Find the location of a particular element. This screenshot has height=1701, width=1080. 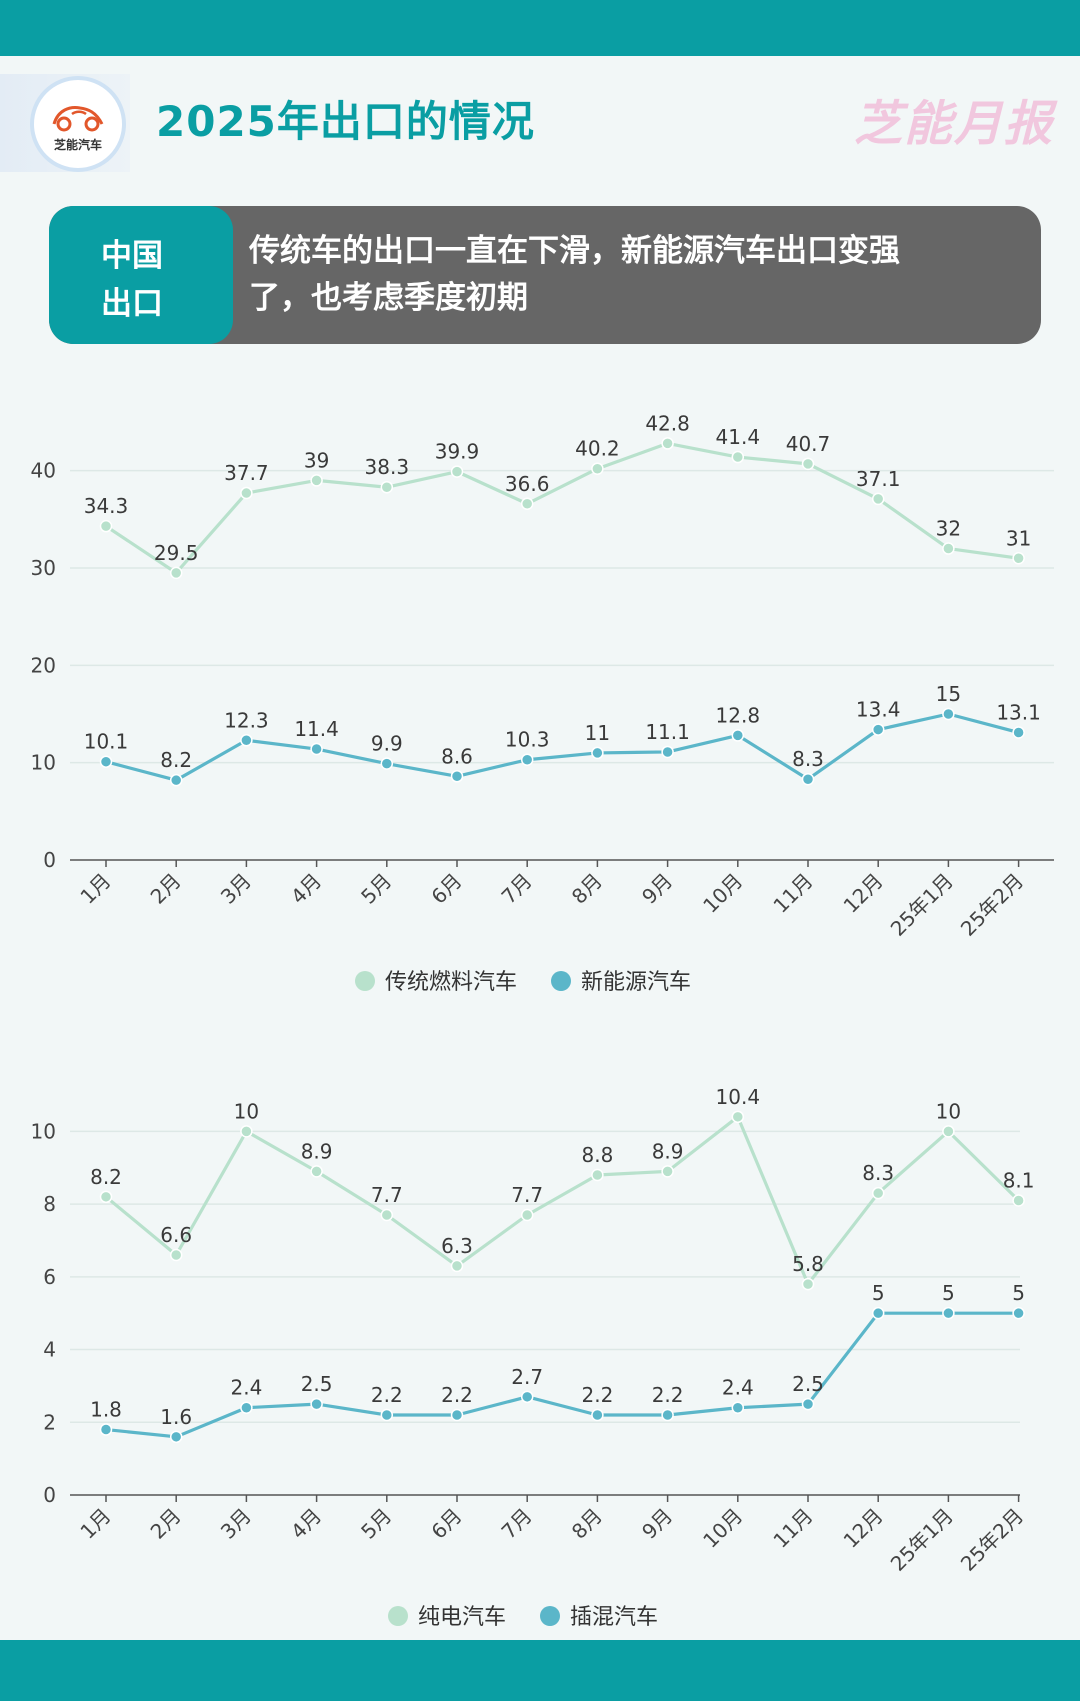

banner-tag-line-1: 中国 is located at coordinates (132, 256).